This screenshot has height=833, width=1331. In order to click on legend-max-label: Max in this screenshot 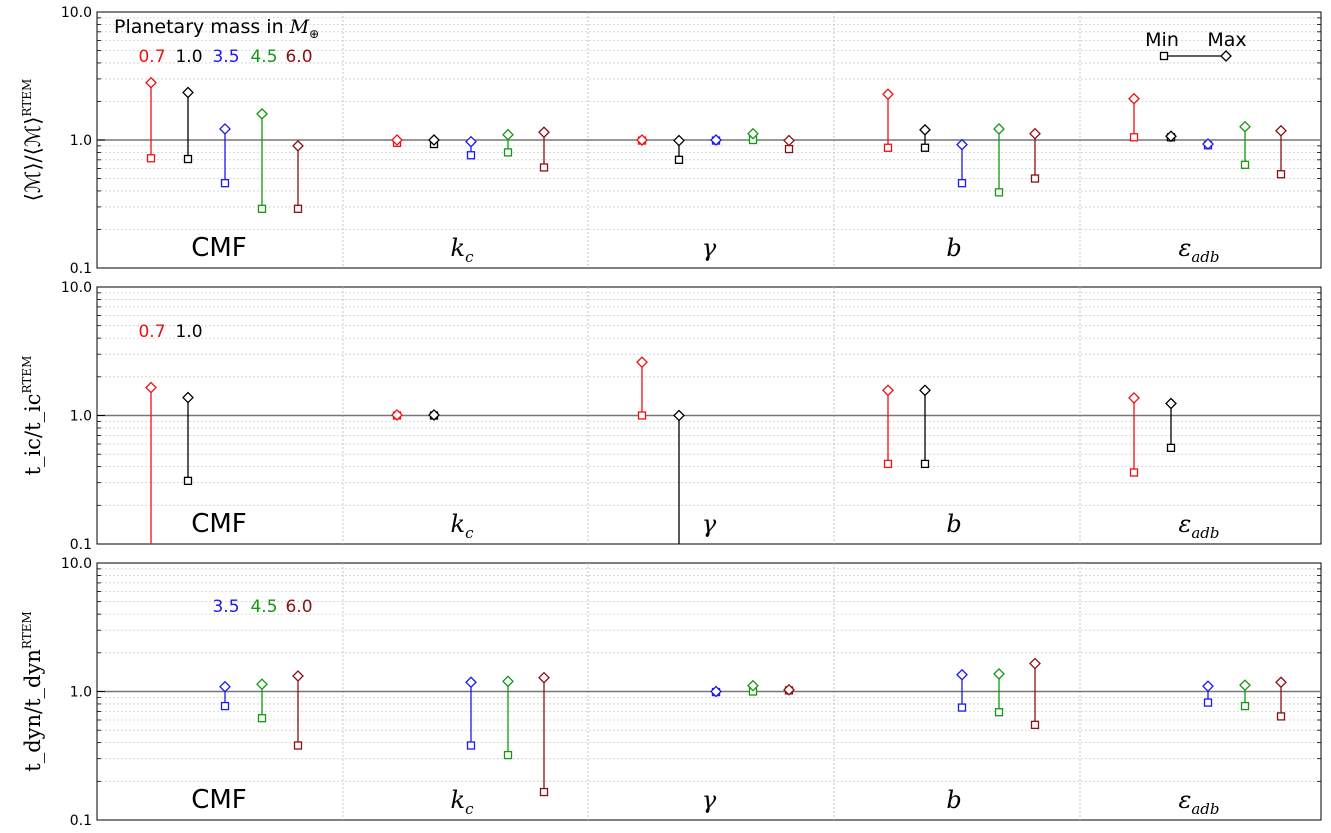, I will do `click(1226, 40)`.